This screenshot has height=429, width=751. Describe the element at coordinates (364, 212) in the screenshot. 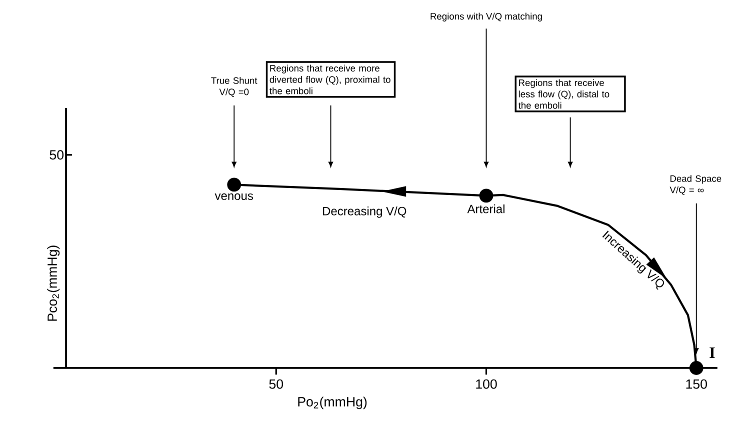

I see `annotation: Decreasing V/Q` at that location.